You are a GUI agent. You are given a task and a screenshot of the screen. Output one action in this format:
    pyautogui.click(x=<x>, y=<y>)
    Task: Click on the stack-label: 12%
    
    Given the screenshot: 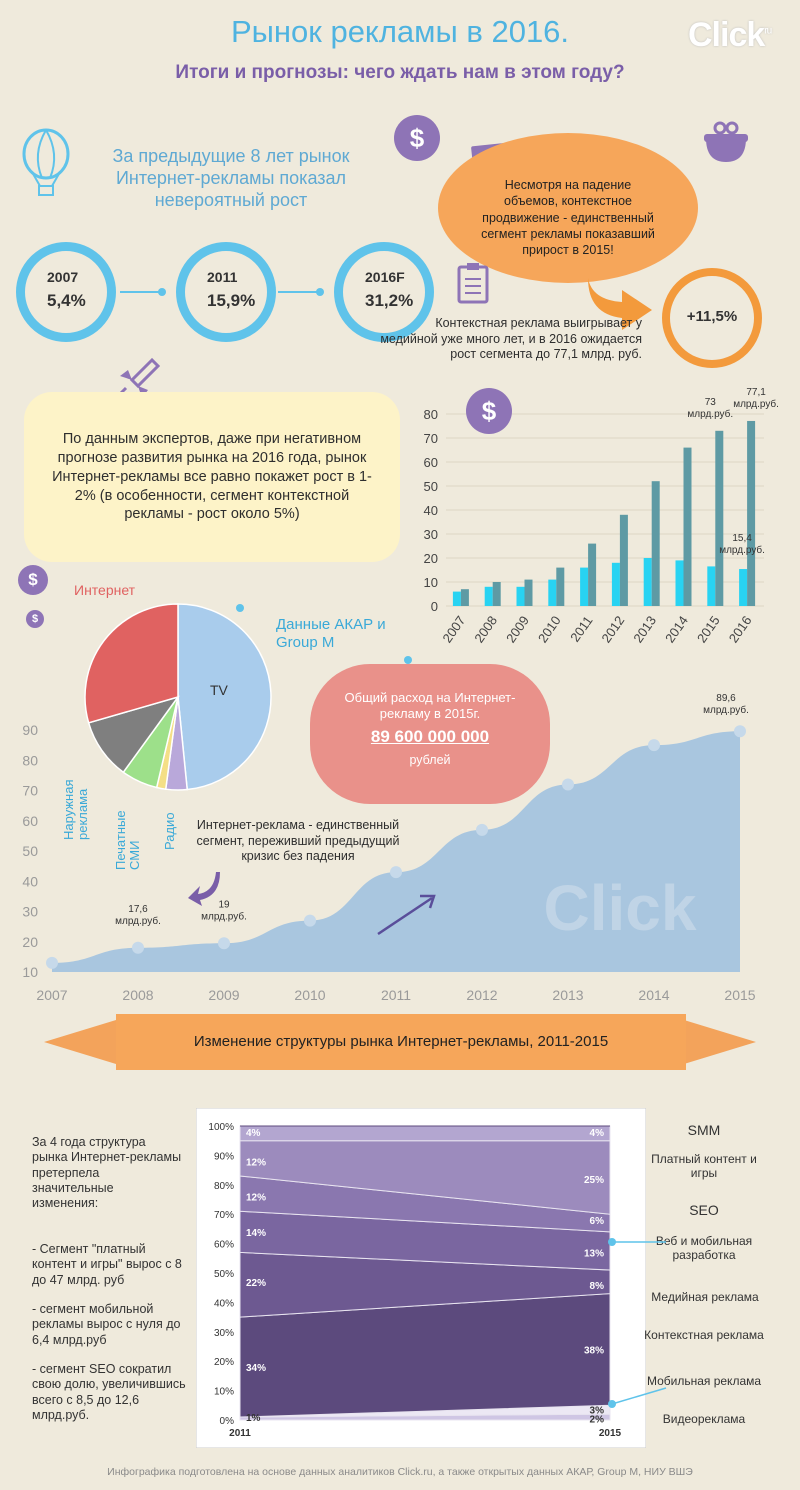 What is the action you would take?
    pyautogui.click(x=256, y=1162)
    